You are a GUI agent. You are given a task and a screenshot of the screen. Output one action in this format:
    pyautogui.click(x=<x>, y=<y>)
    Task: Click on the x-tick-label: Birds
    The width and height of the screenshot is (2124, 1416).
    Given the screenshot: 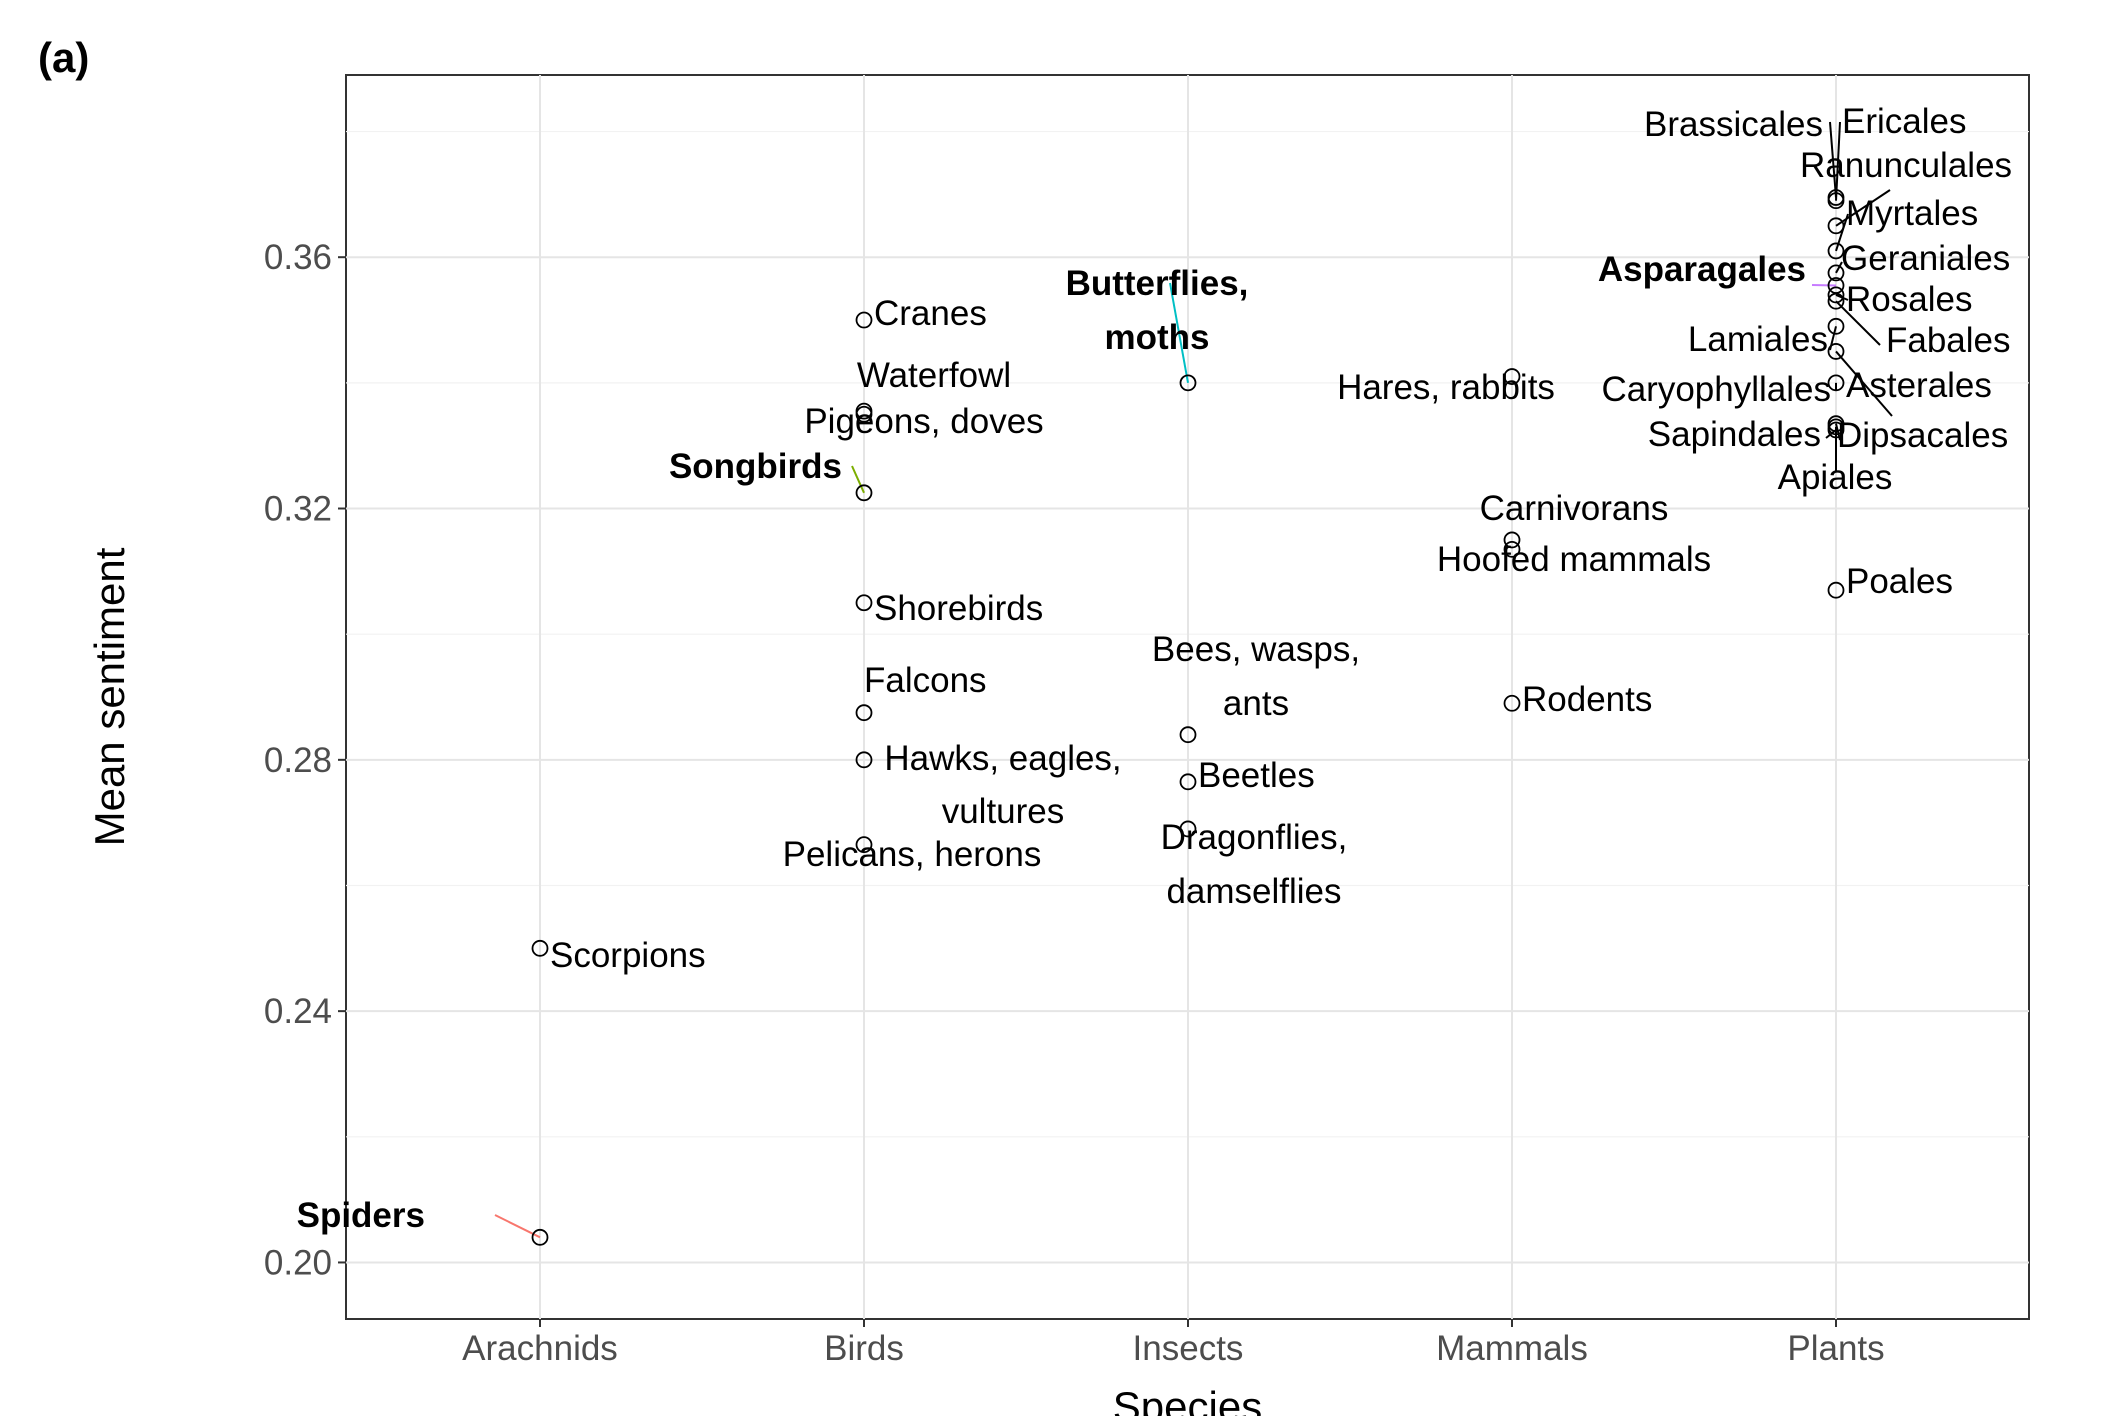 What is the action you would take?
    pyautogui.click(x=864, y=1348)
    